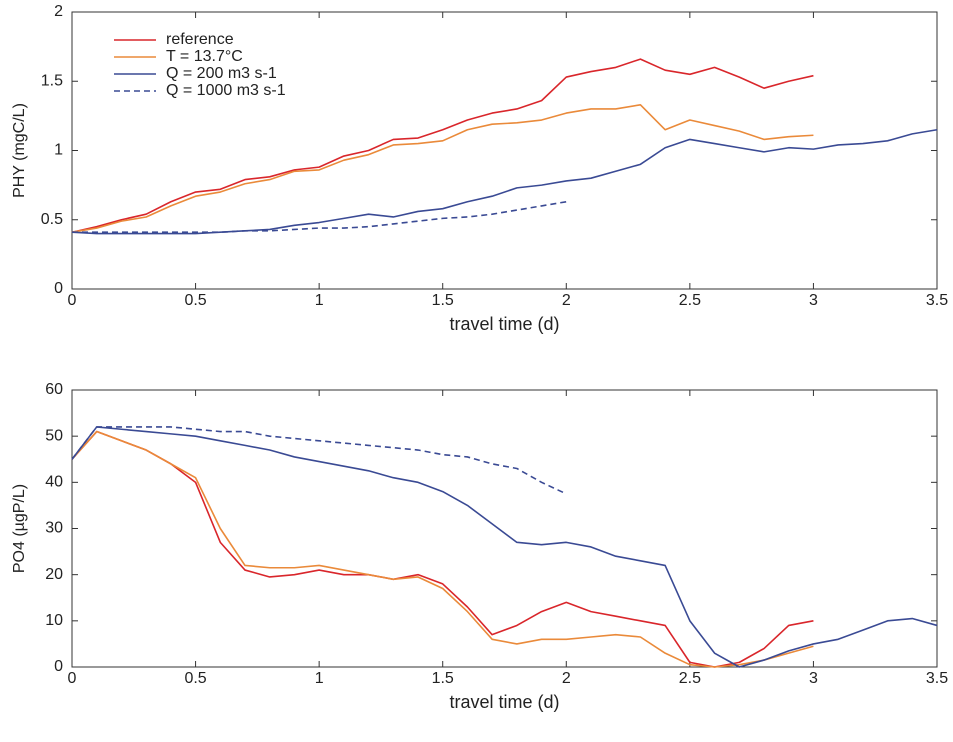 The image size is (953, 742). What do you see at coordinates (54, 482) in the screenshot?
I see `y-tick-label: 40` at bounding box center [54, 482].